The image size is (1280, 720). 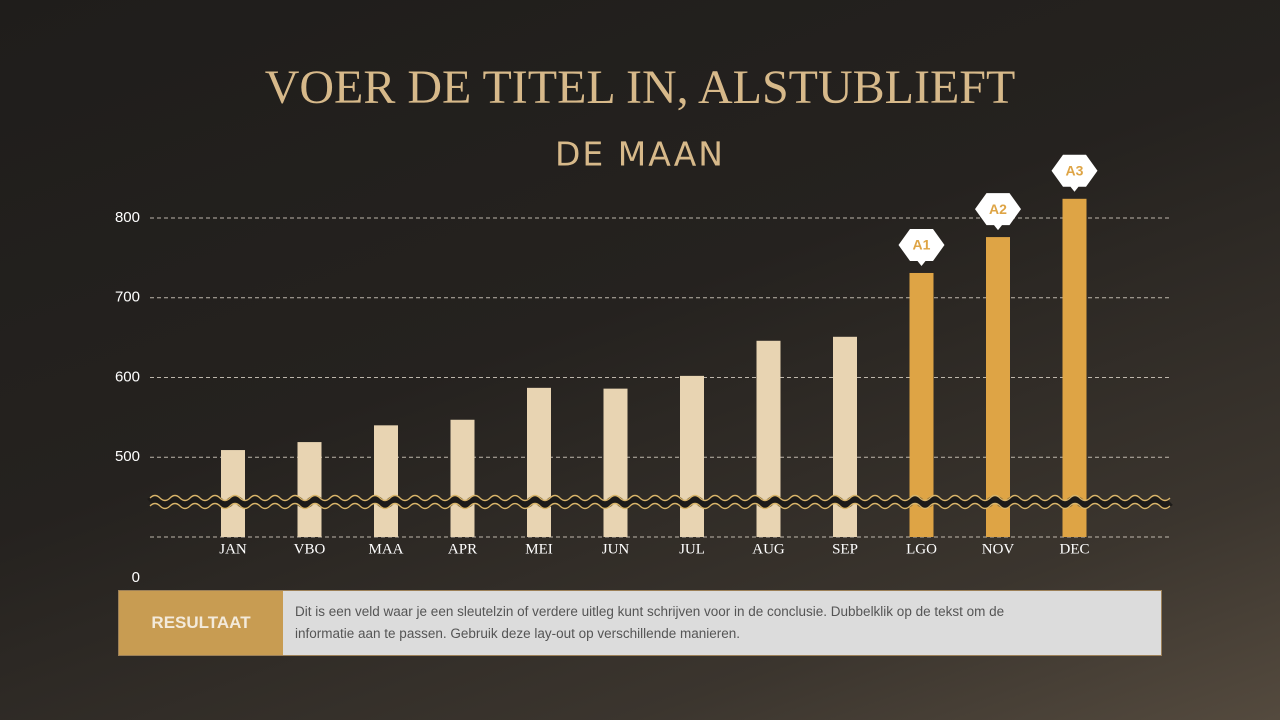 What do you see at coordinates (998, 209) in the screenshot?
I see `annotation-label: A2` at bounding box center [998, 209].